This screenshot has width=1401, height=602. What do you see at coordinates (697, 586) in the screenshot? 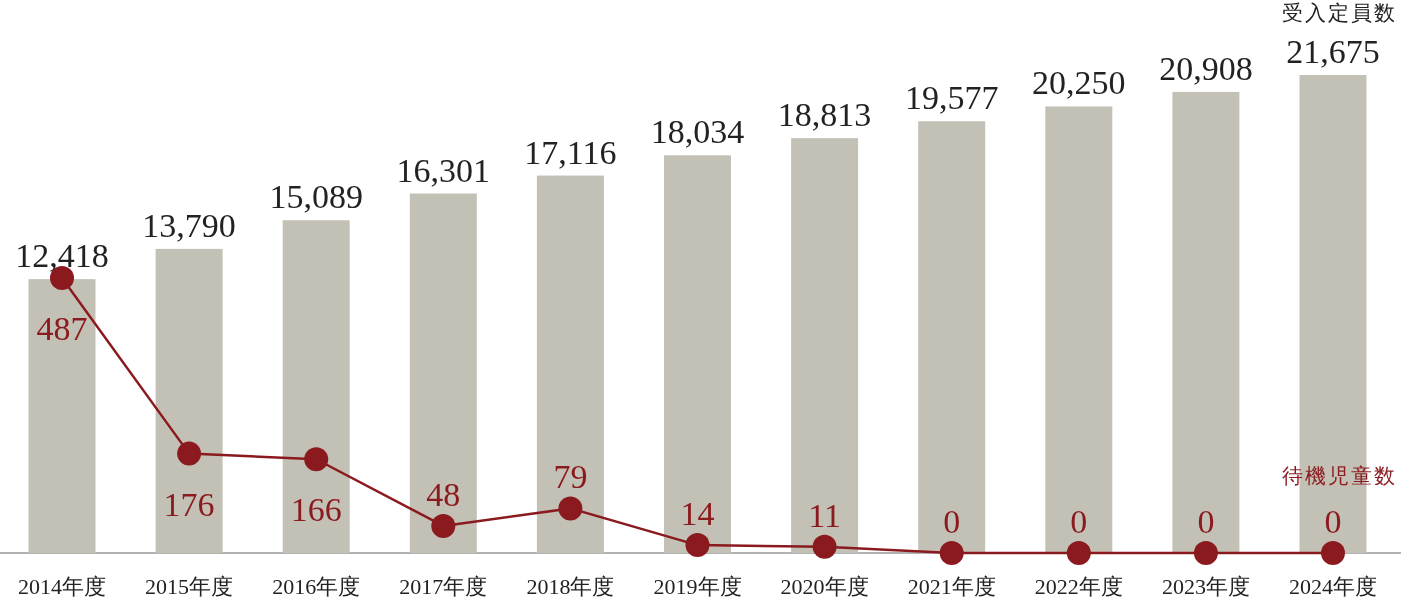
I see `x-tick-label: 2019年度` at bounding box center [697, 586].